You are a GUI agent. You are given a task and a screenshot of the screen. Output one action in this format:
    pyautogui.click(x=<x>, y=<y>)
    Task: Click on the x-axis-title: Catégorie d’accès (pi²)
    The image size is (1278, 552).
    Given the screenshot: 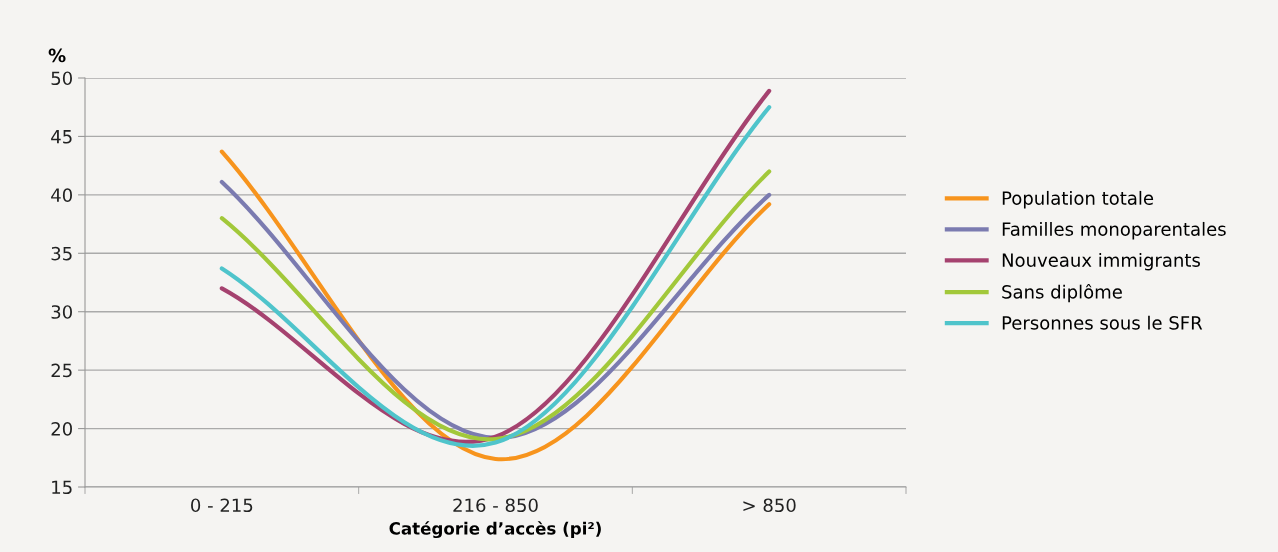 What is the action you would take?
    pyautogui.click(x=495, y=530)
    